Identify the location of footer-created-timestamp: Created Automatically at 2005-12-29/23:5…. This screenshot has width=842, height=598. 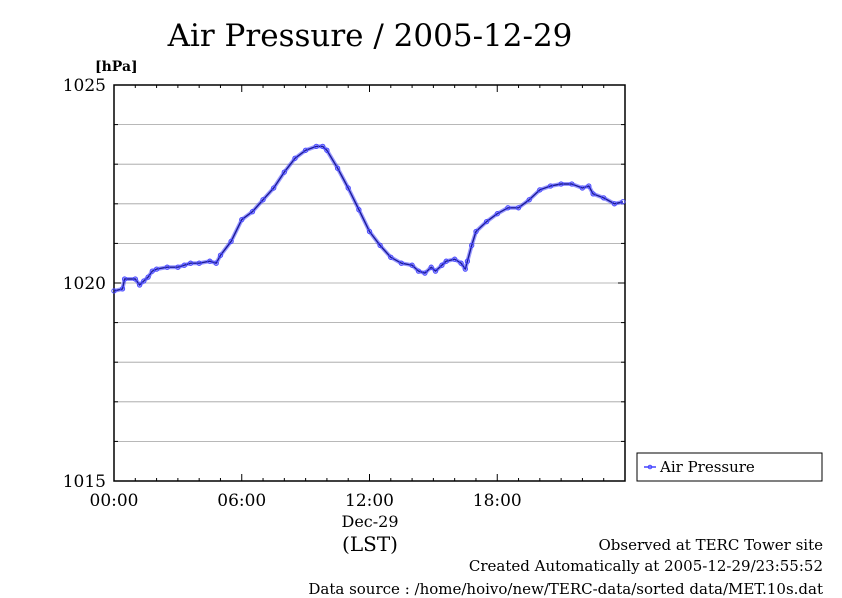
(645, 566).